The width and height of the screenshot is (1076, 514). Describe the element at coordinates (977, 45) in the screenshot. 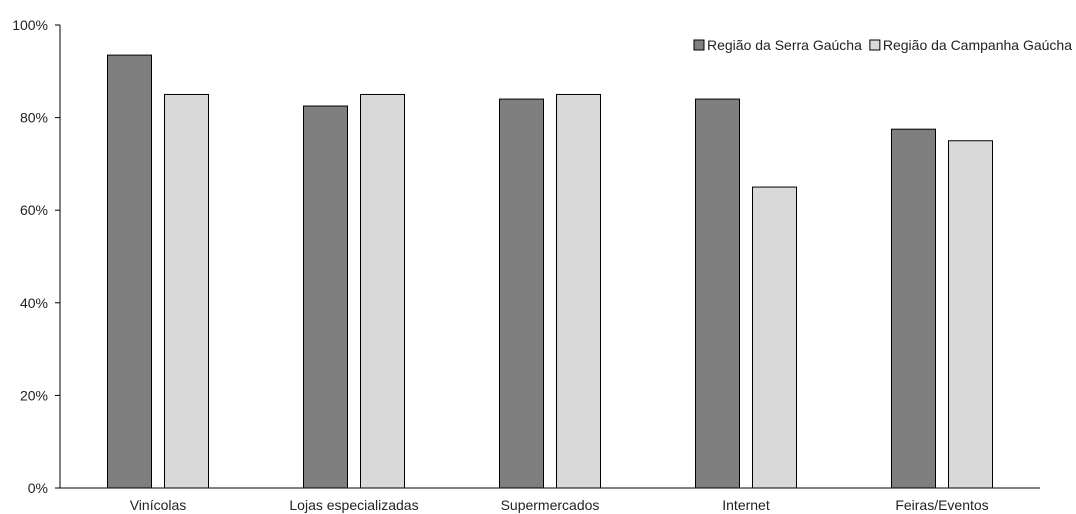

I see `legend-label: Região da Campanha Gaúcha` at that location.